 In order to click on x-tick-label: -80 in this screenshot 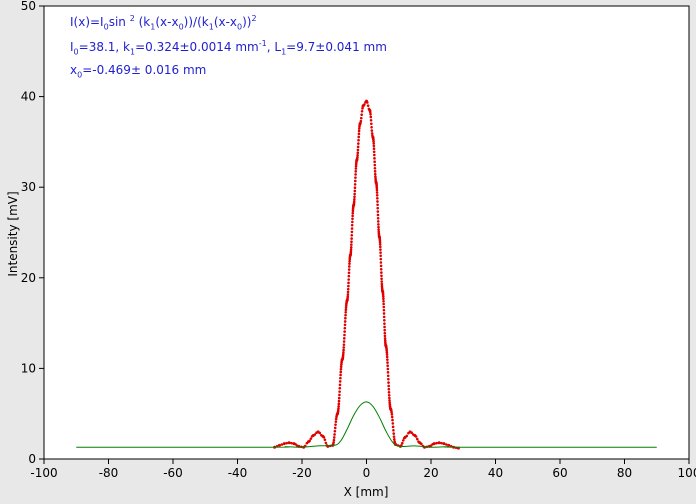, I will do `click(109, 473)`.